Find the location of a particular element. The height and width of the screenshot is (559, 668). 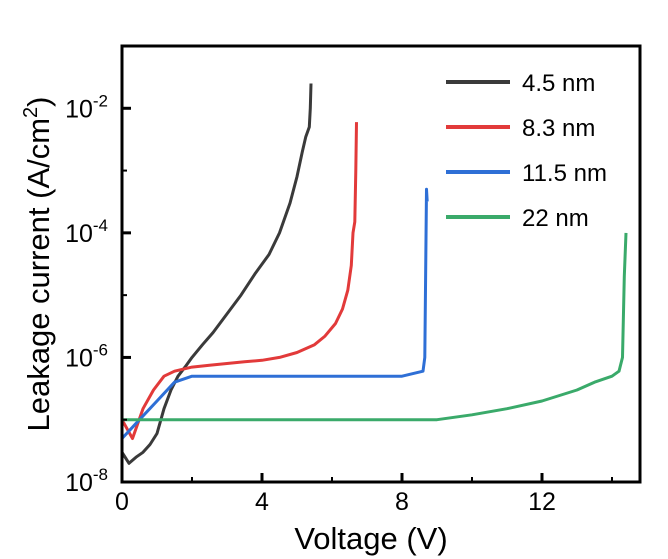

y-tick-label: 10⁻² is located at coordinates (86, 107).